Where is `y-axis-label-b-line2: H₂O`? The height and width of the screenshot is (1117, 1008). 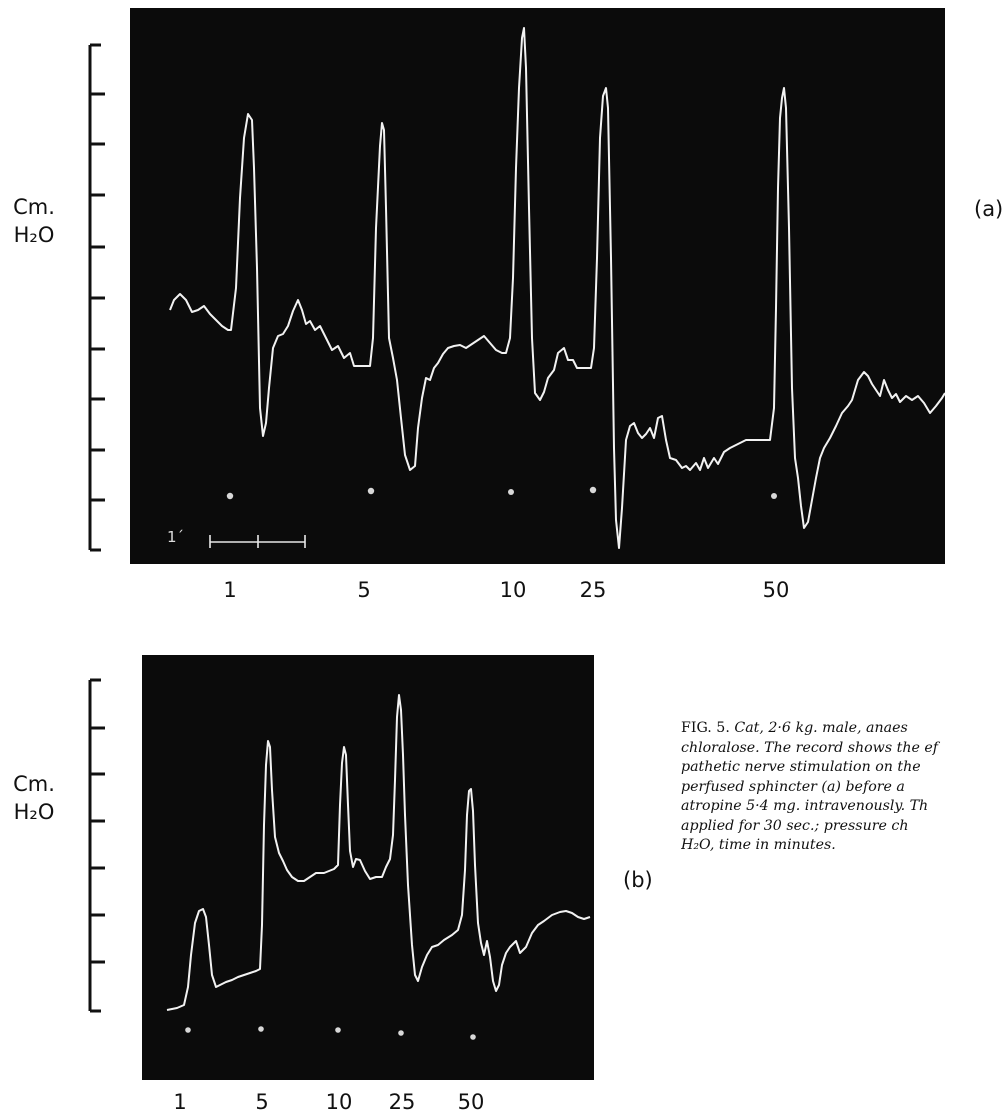
y-axis-label-b-line2: H₂O is located at coordinates (34, 812).